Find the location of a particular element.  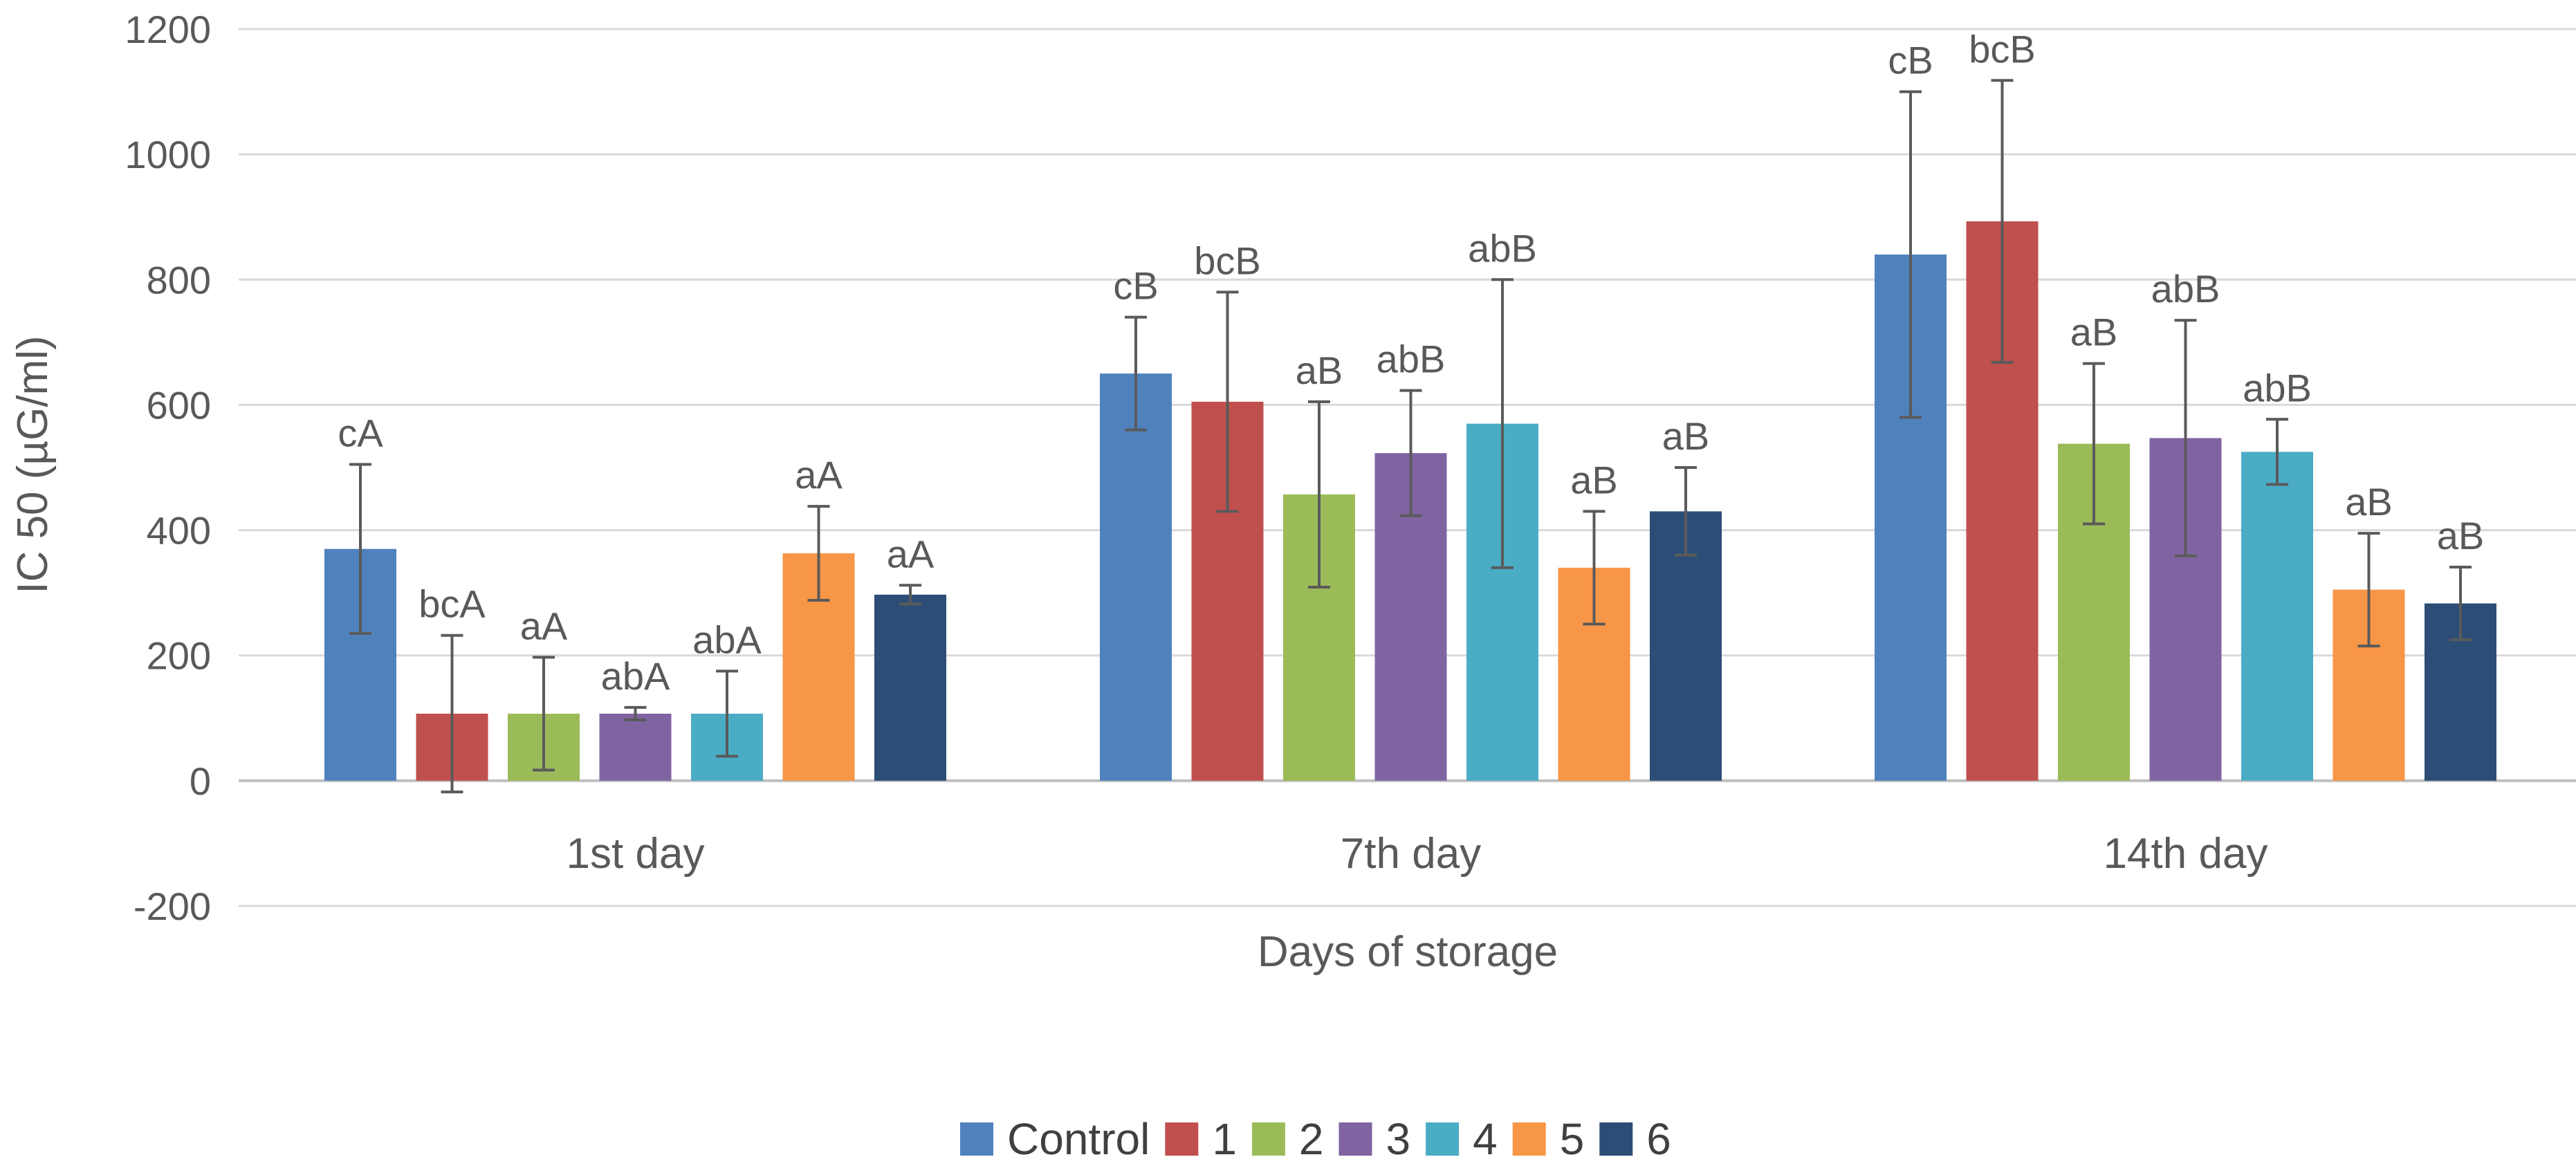

y-tick-label: 1200 is located at coordinates (168, 29).